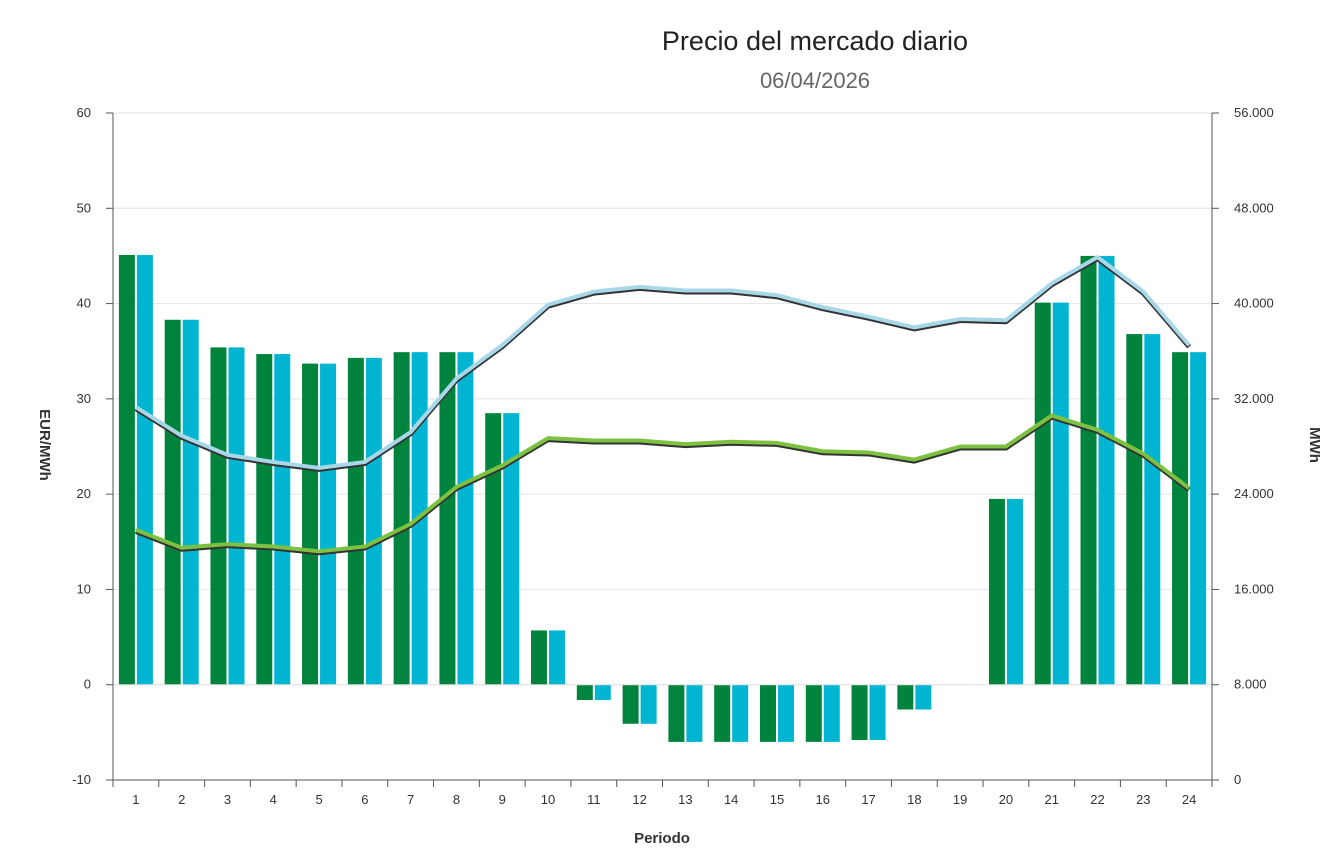 Image resolution: width=1320 pixels, height=855 pixels. Describe the element at coordinates (135, 799) in the screenshot. I see `x-tick-label: 1` at that location.